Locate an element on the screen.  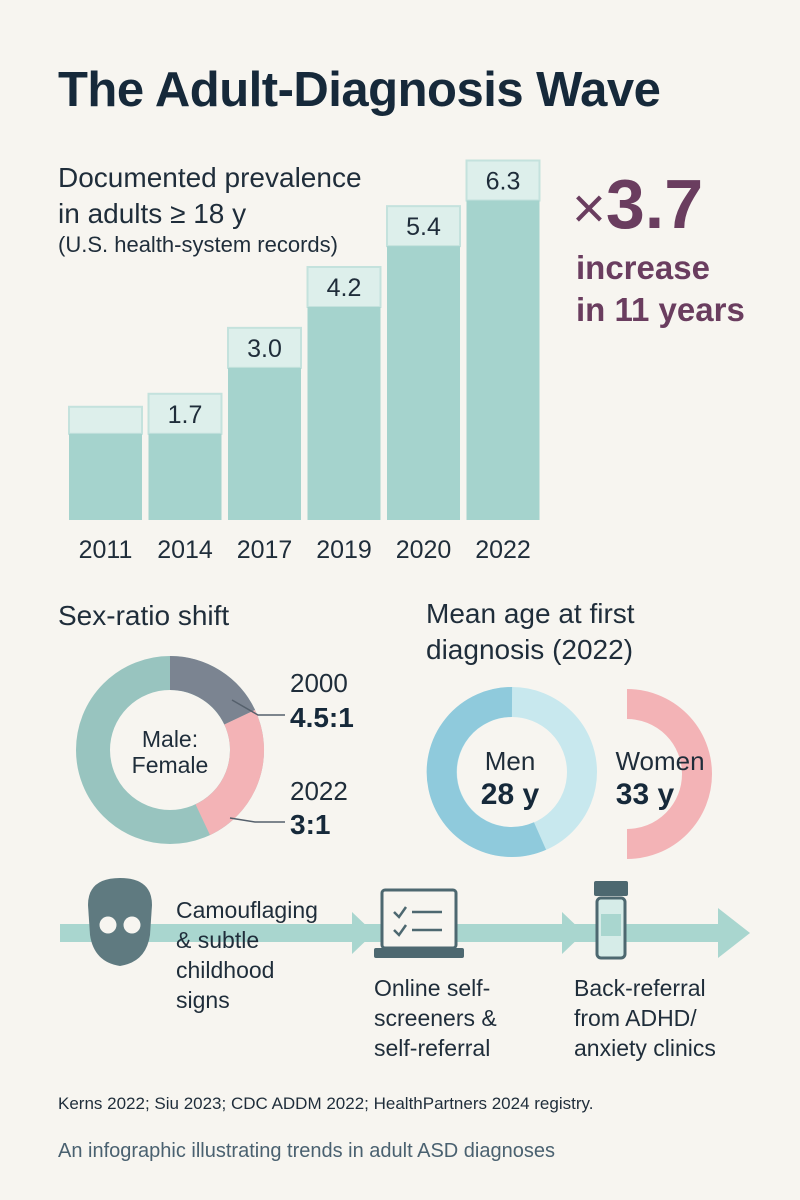
ratio-value-2022: 3:1 is located at coordinates (310, 824).